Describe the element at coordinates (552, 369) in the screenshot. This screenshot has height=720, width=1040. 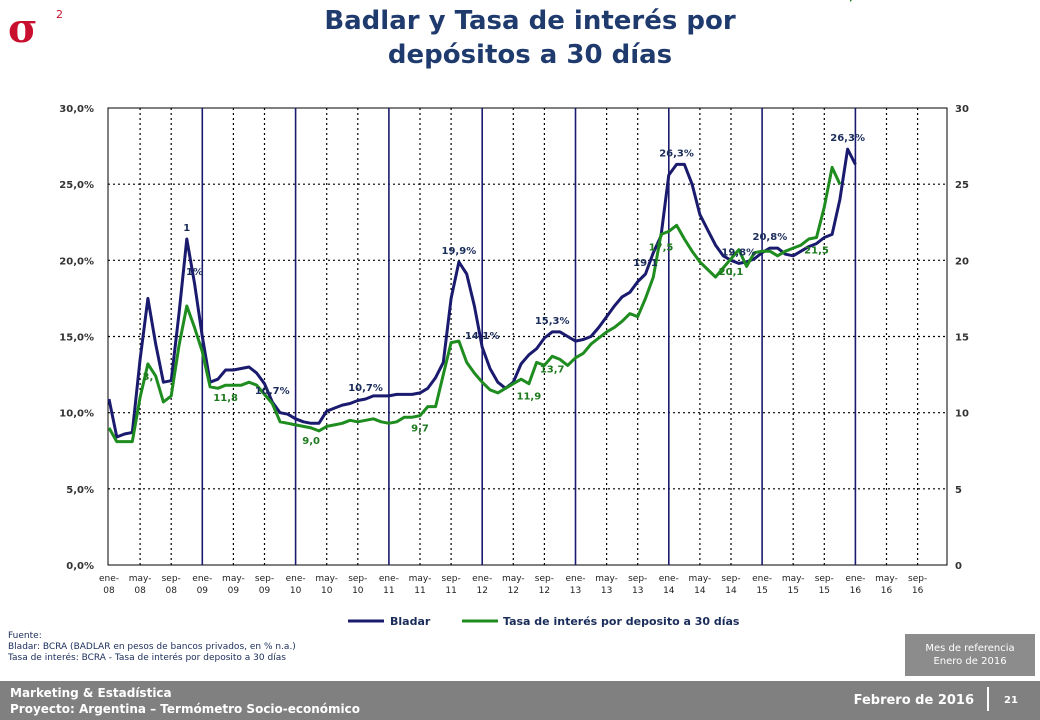
I see `tasa-data-label: 13,7` at that location.